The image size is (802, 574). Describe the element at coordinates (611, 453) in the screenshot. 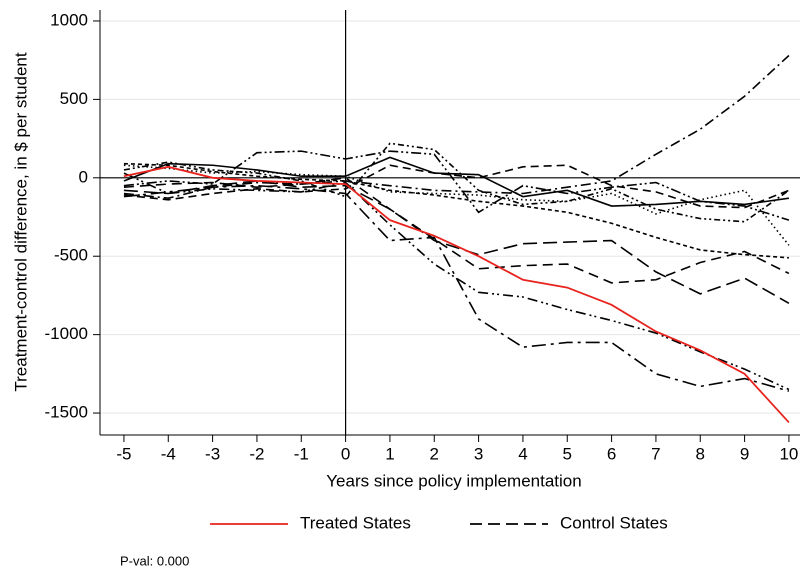

I see `x-tick-label: 6` at that location.